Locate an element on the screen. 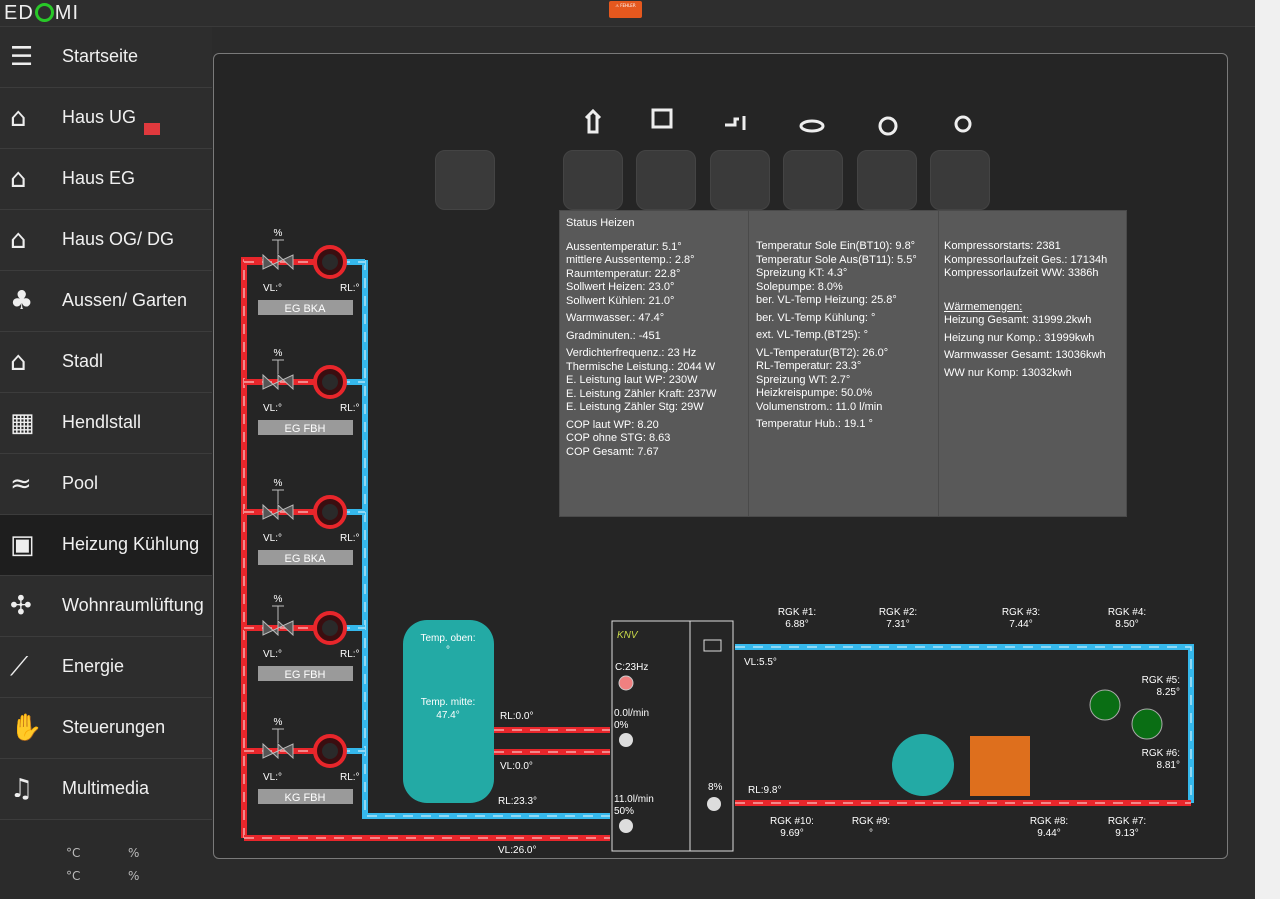  fan-icon: ✣ is located at coordinates (21, 606).